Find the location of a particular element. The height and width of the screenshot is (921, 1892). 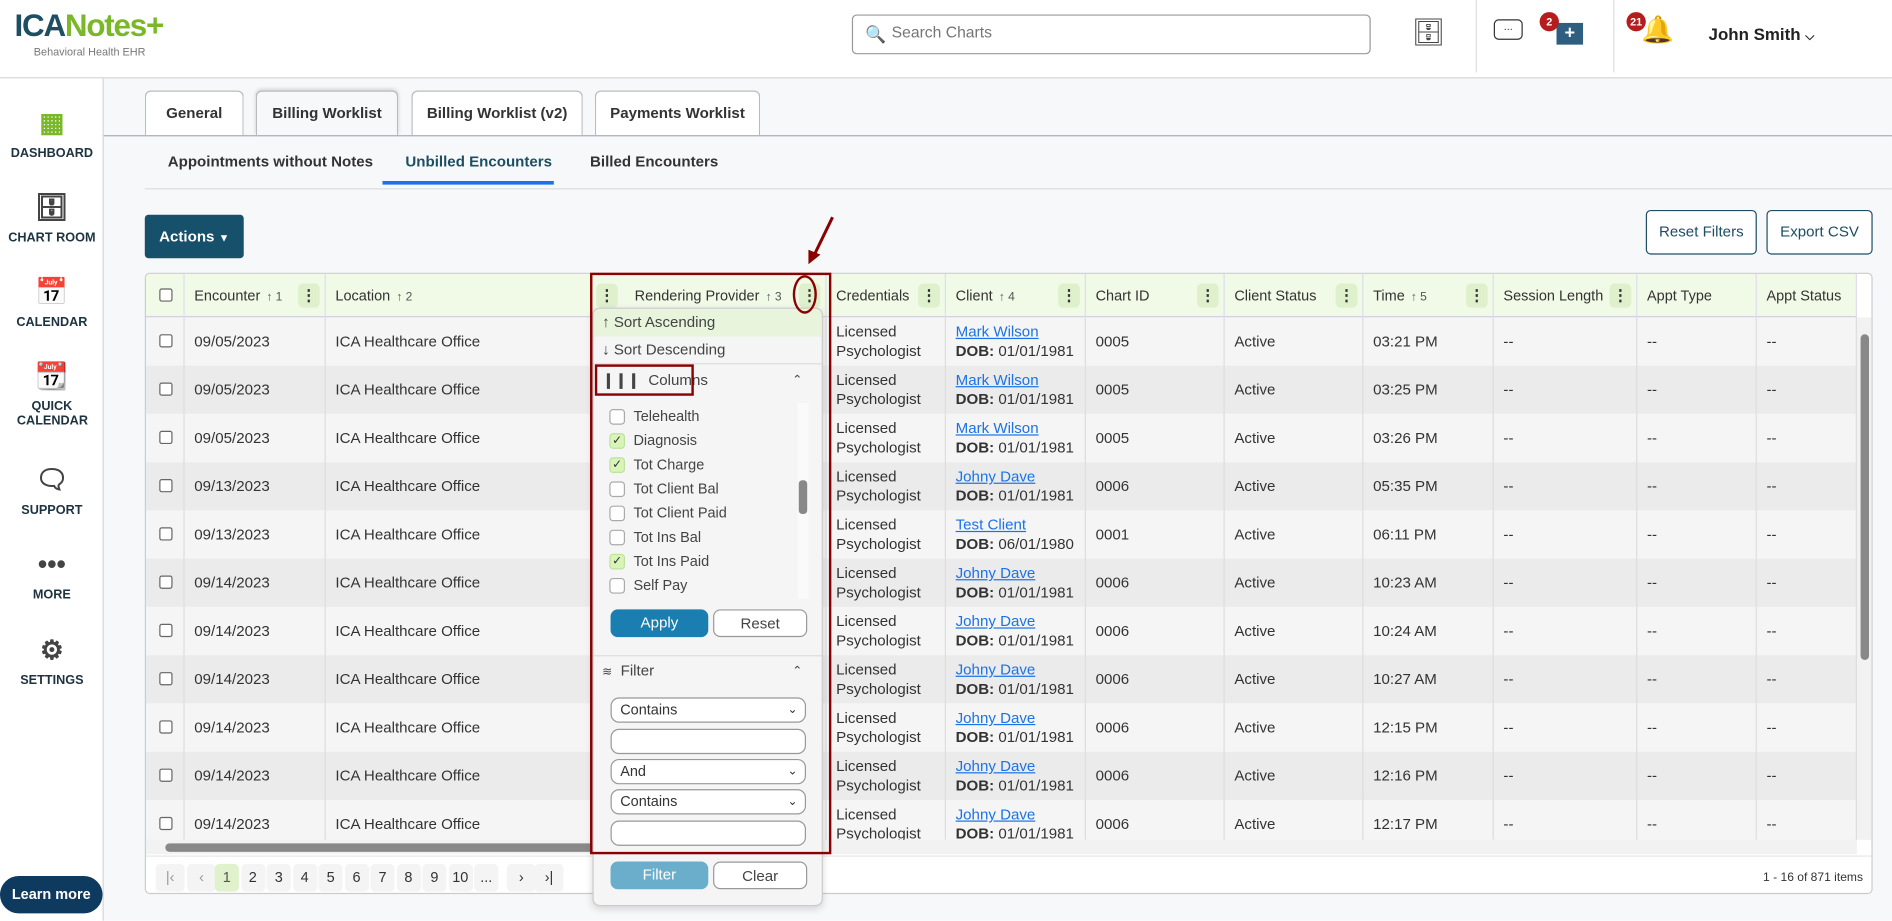

column-header: Time ↑ 5 ⋮ is located at coordinates (1428, 295).